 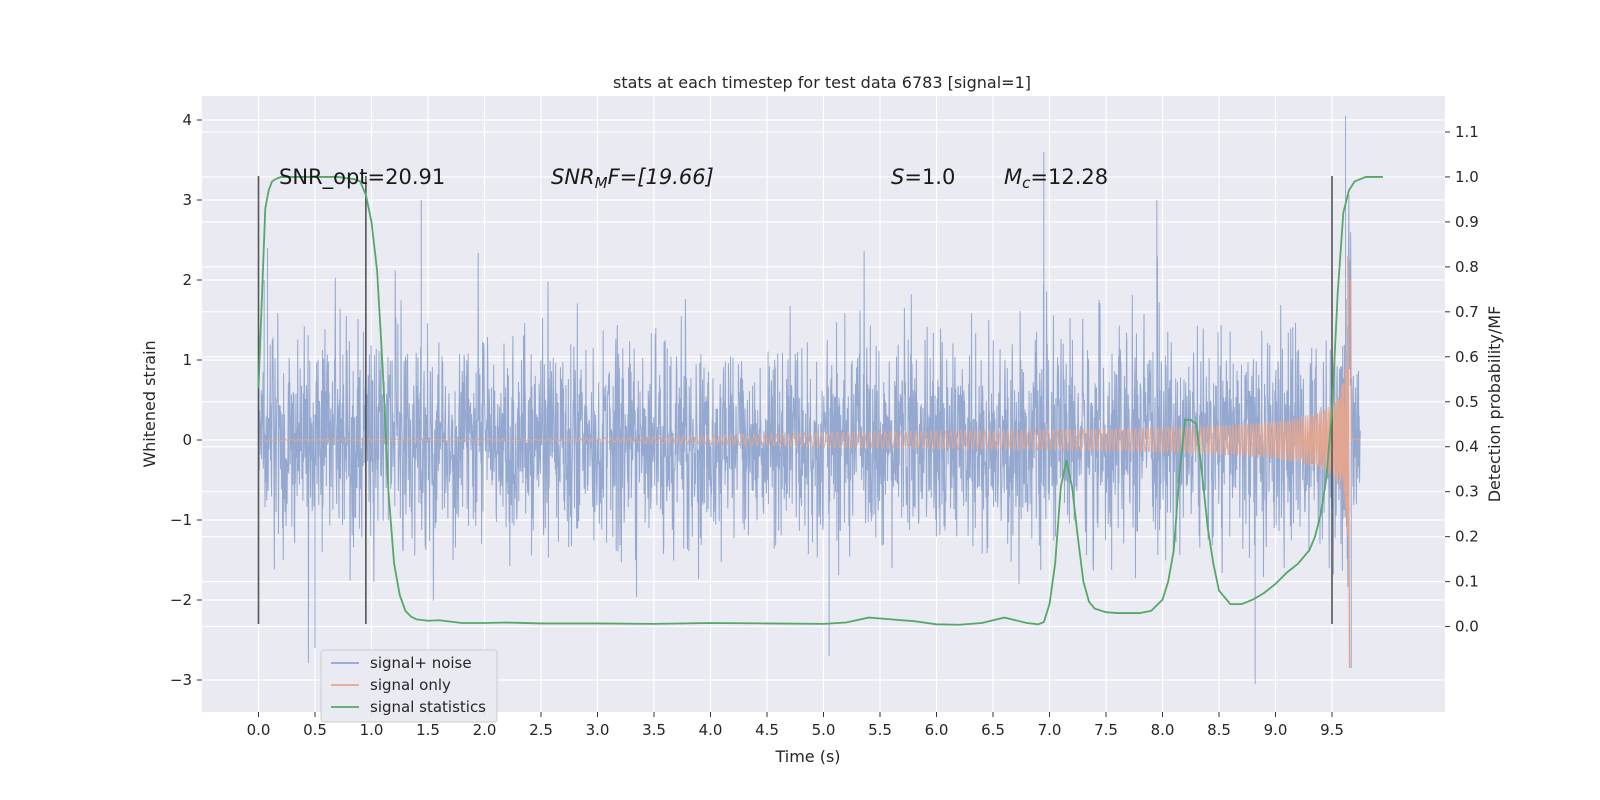 What do you see at coordinates (428, 730) in the screenshot?
I see `x-tick-label: 1.5` at bounding box center [428, 730].